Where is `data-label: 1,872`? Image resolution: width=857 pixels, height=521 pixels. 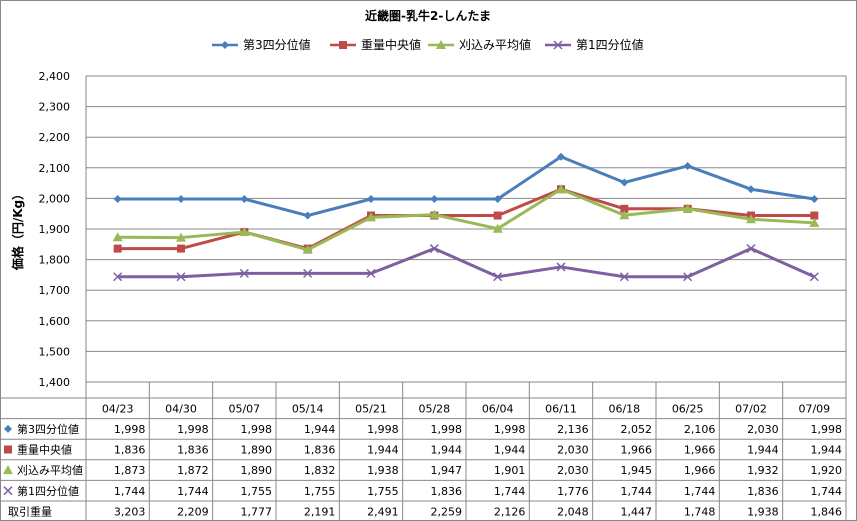 data-label: 1,872 is located at coordinates (193, 470).